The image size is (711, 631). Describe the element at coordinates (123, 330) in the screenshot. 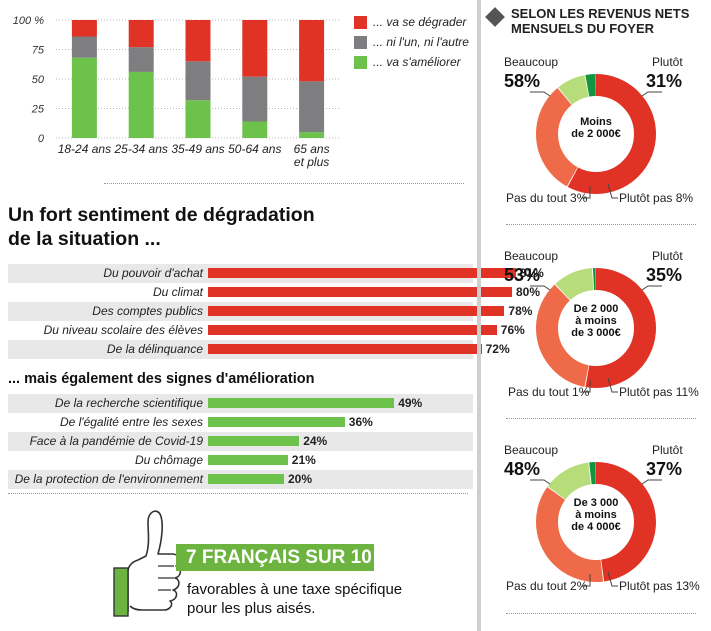

I see `bar-label: Du niveau scolaire des élèves` at that location.